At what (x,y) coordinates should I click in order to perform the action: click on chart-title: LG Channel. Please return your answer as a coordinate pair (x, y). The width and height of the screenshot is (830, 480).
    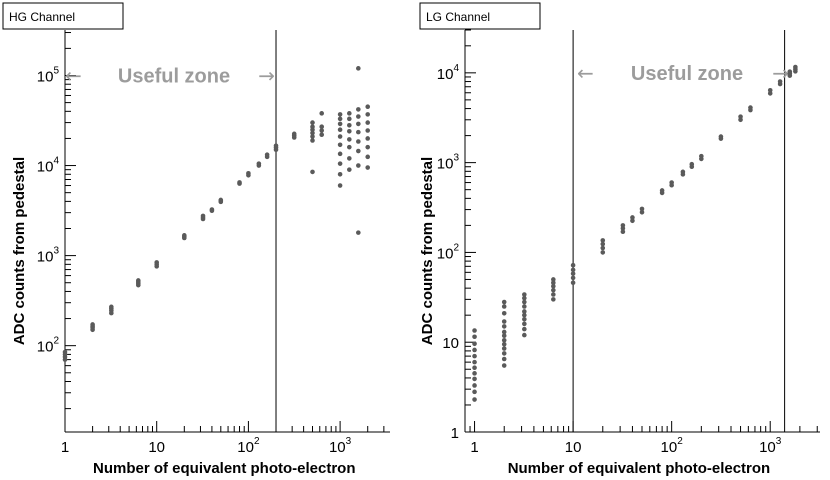
    Looking at the image, I should click on (458, 17).